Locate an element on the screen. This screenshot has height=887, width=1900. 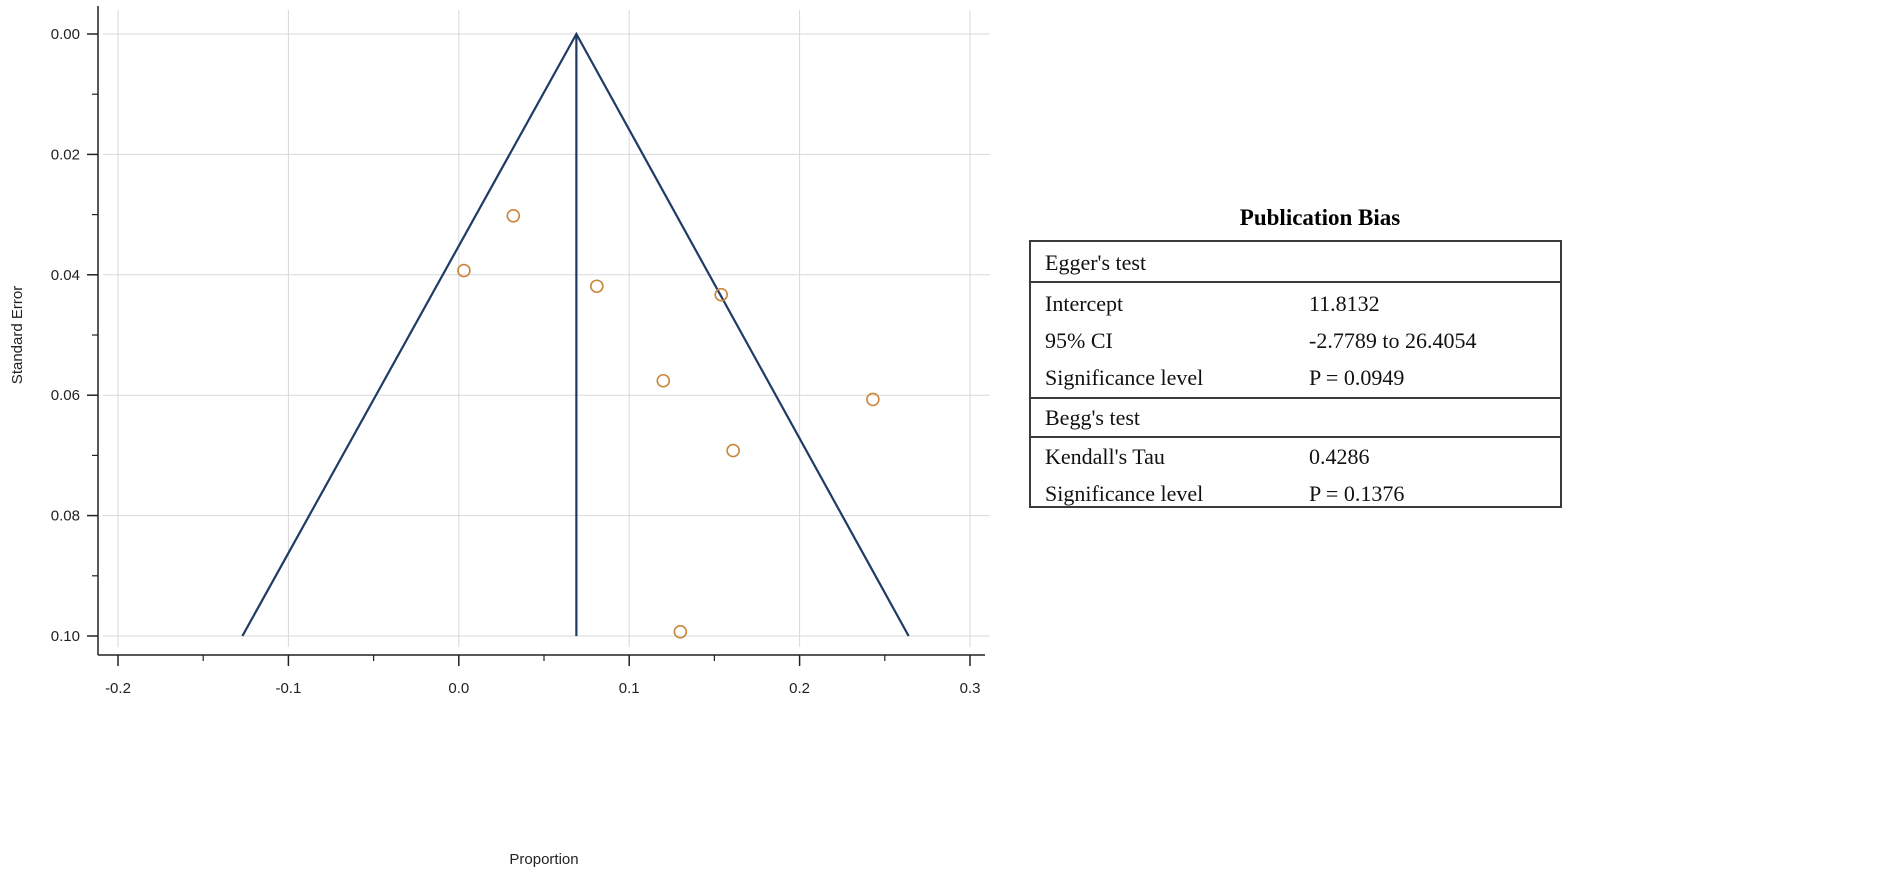
egger-significance-row: Significance level P = 0.0949 is located at coordinates (1295, 377).